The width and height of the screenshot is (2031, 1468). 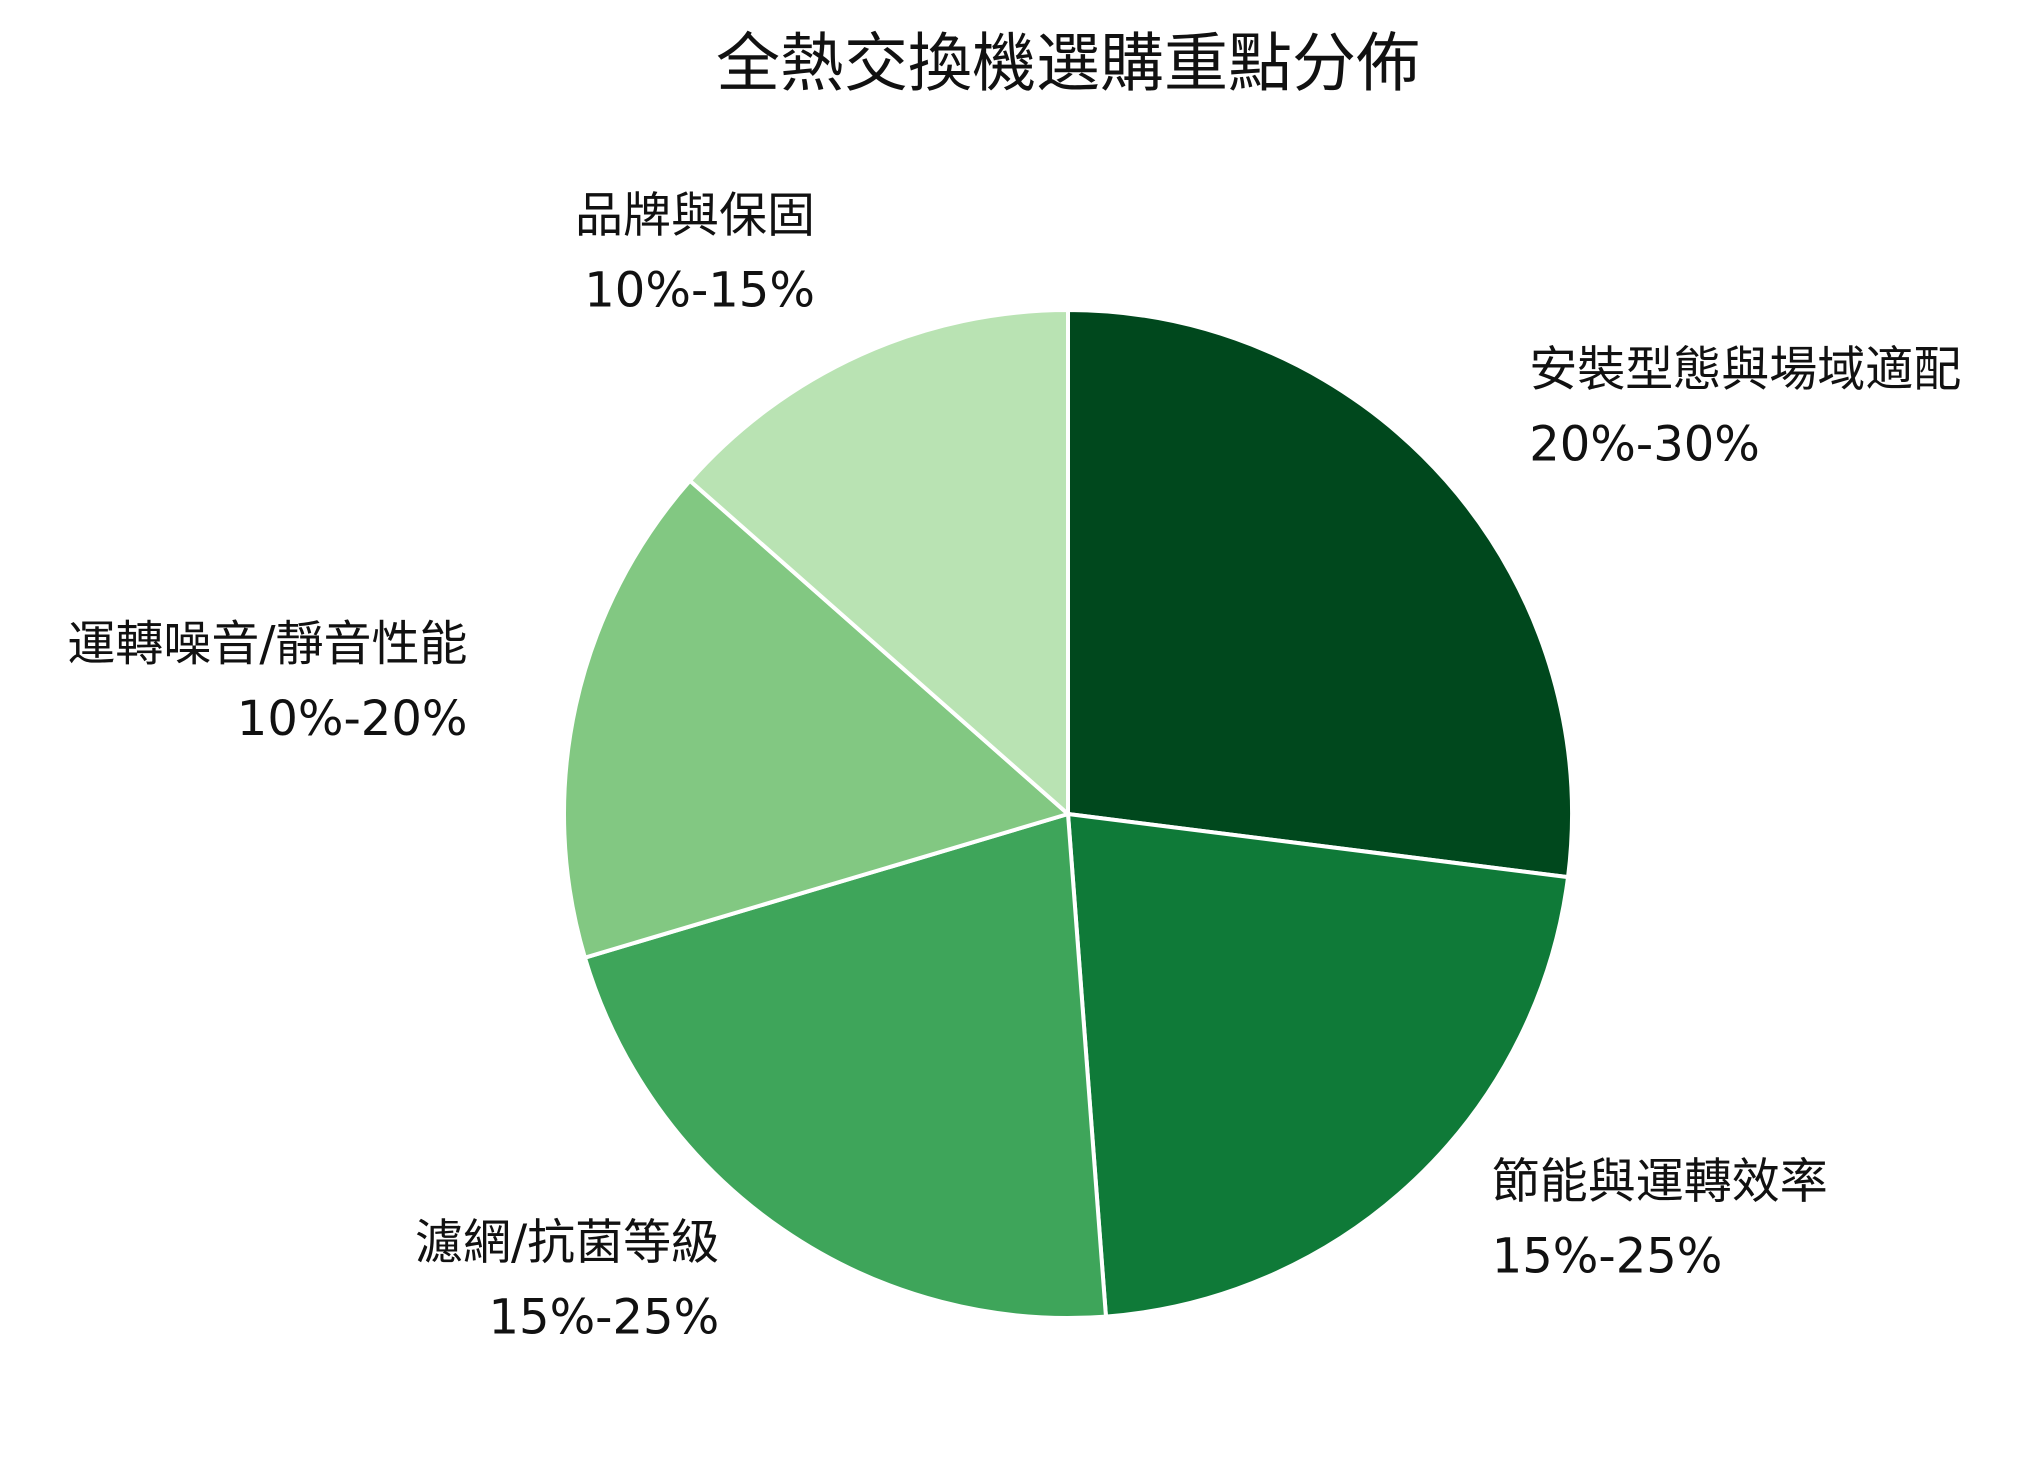 I want to click on slice-label: 安裝型態與場域適配, so click(x=1745, y=369).